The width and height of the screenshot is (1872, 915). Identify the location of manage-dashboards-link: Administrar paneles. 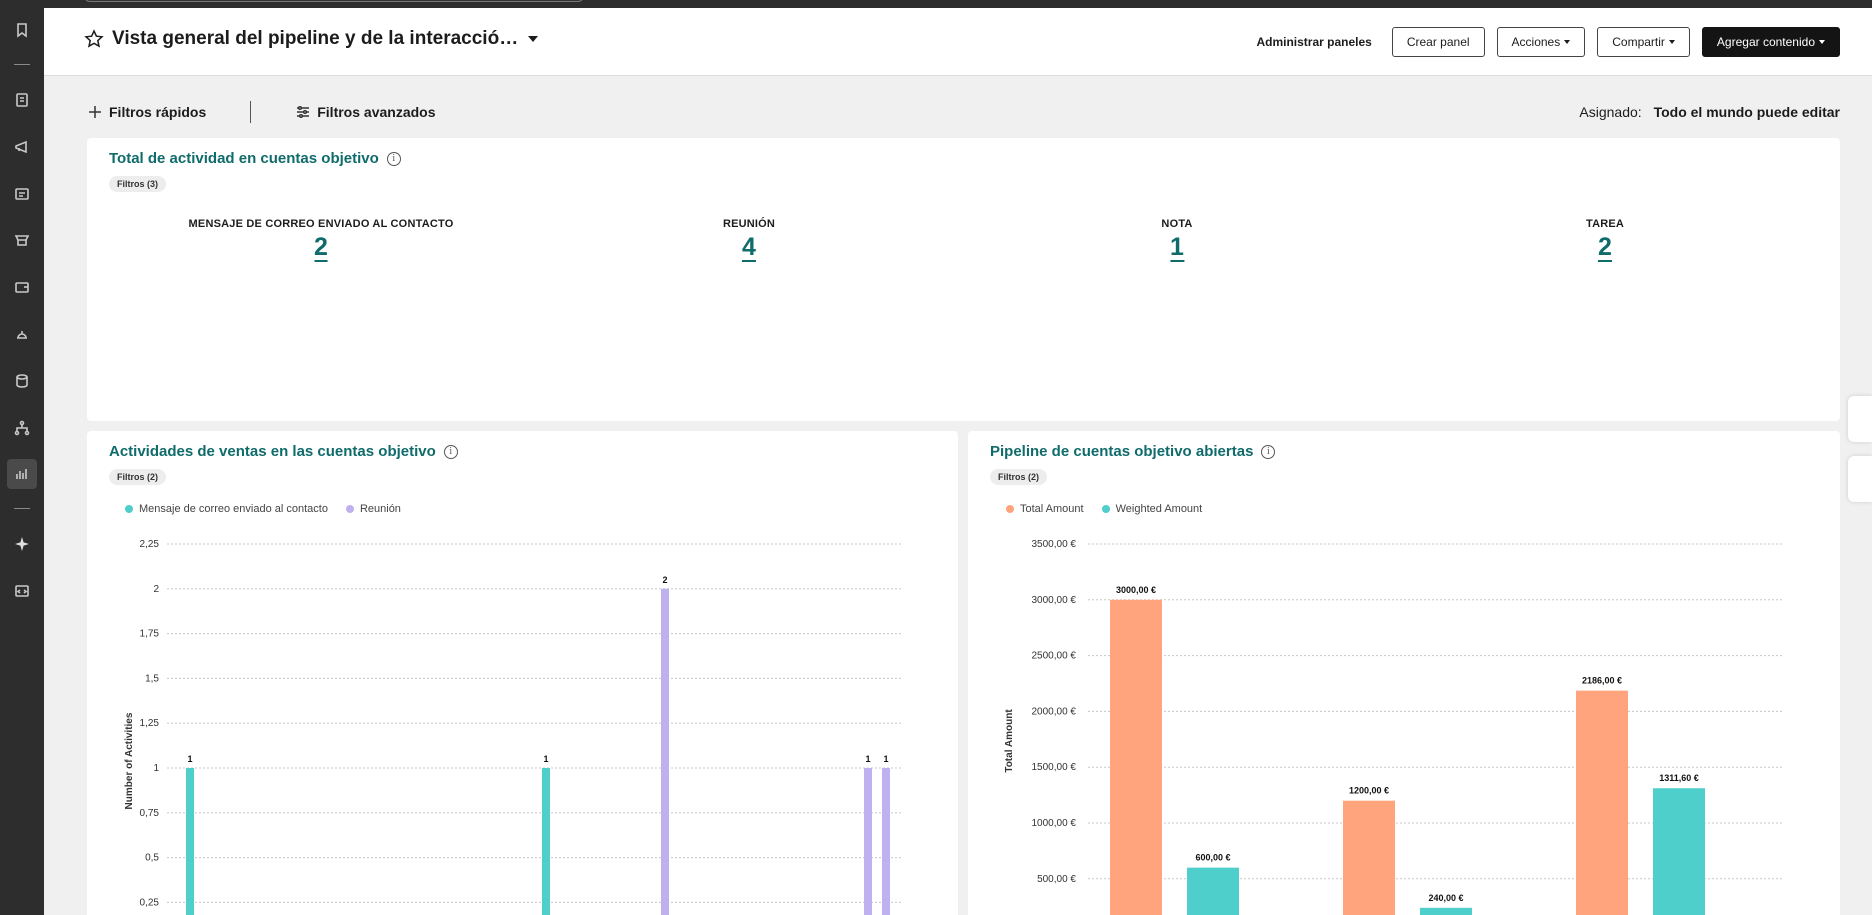
(1314, 42).